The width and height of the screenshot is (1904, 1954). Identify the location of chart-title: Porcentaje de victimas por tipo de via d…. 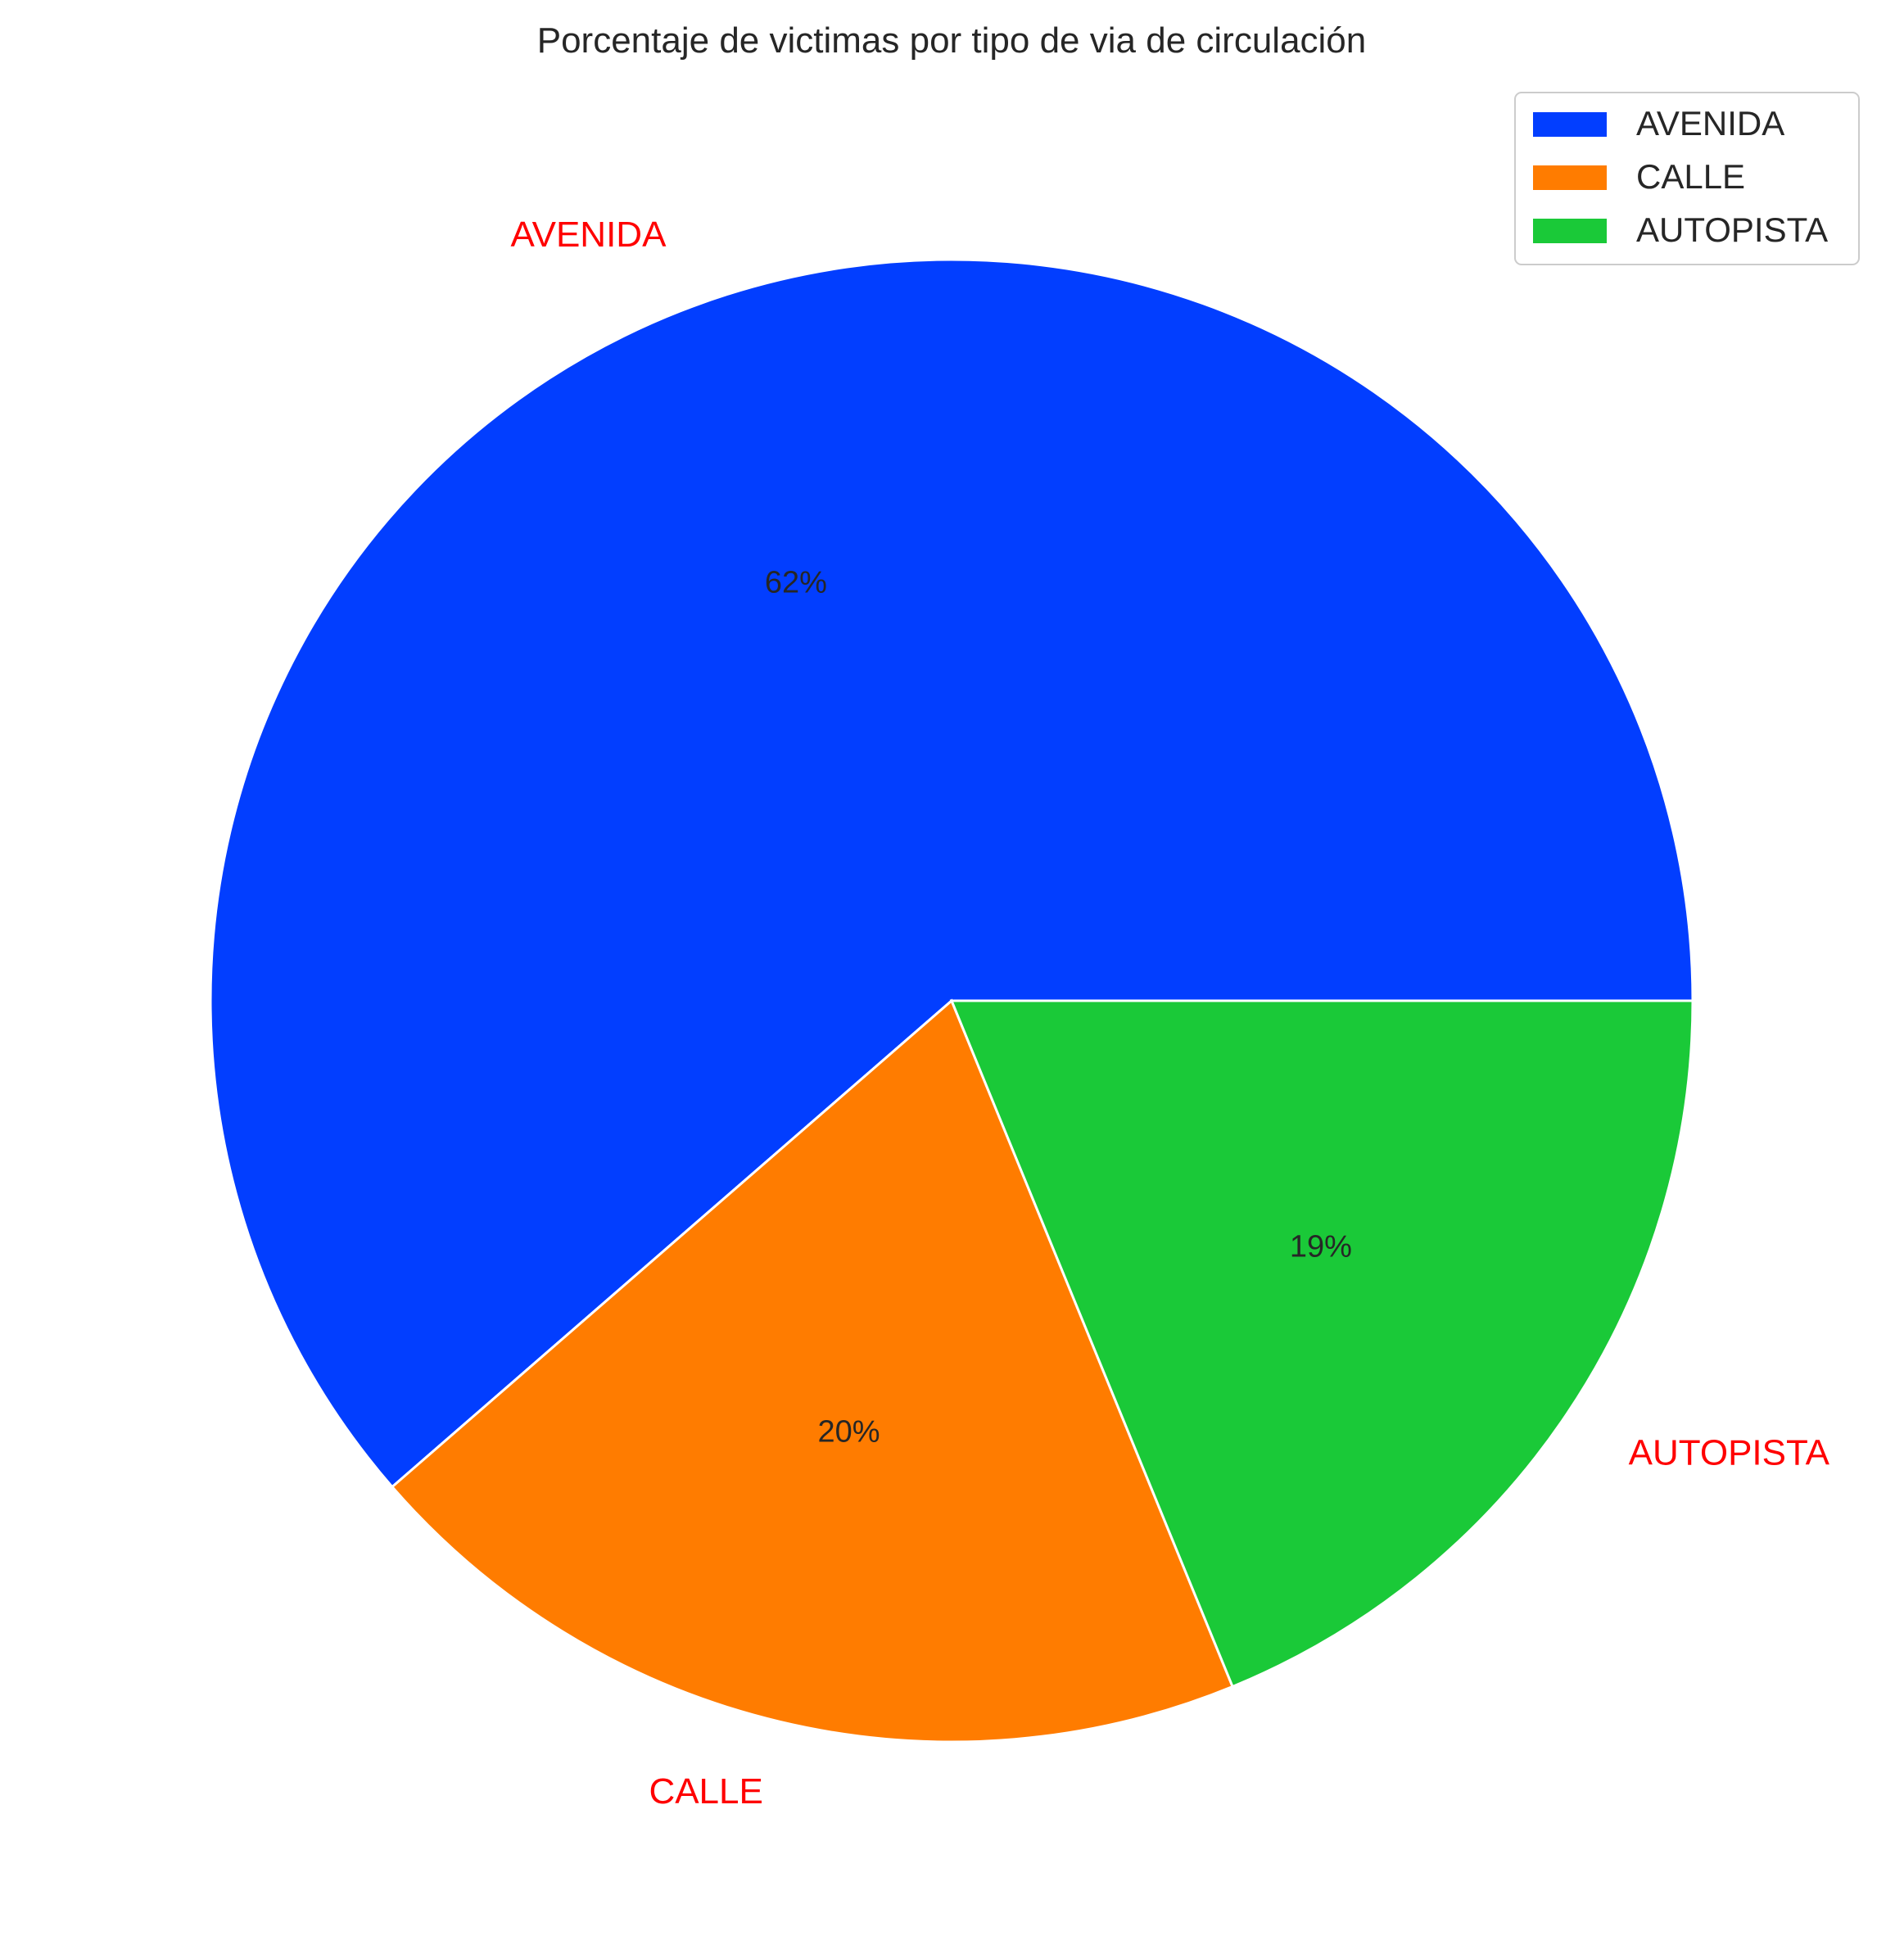
(952, 40).